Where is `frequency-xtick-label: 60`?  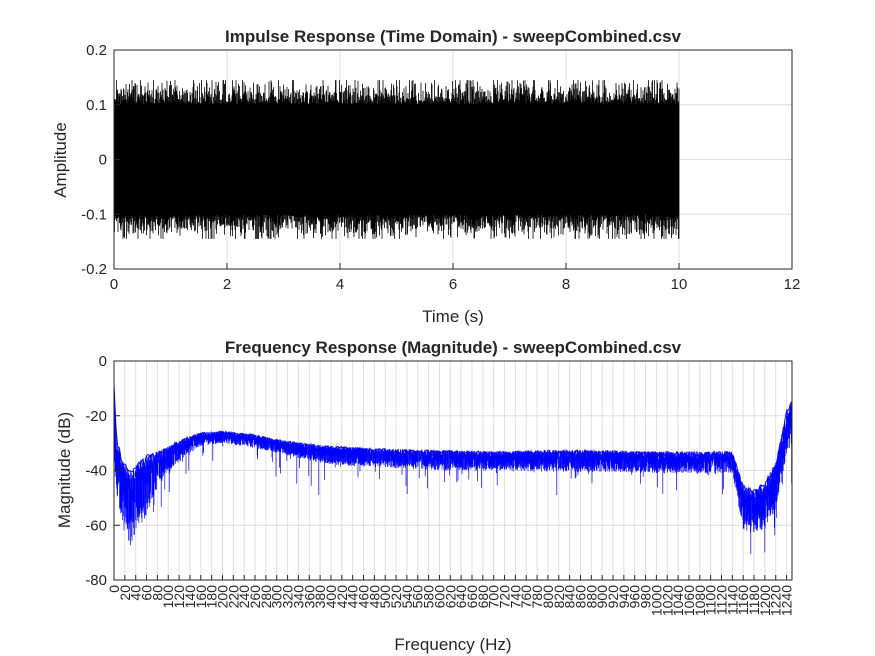
frequency-xtick-label: 60 is located at coordinates (147, 593).